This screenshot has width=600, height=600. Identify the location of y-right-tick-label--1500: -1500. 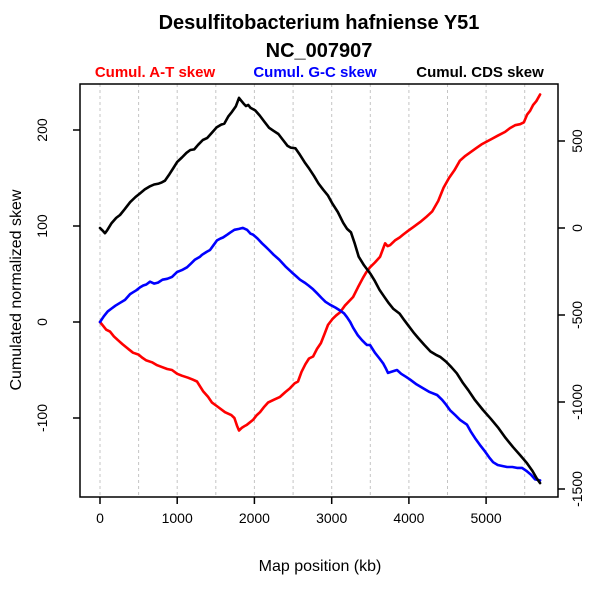
(577, 489).